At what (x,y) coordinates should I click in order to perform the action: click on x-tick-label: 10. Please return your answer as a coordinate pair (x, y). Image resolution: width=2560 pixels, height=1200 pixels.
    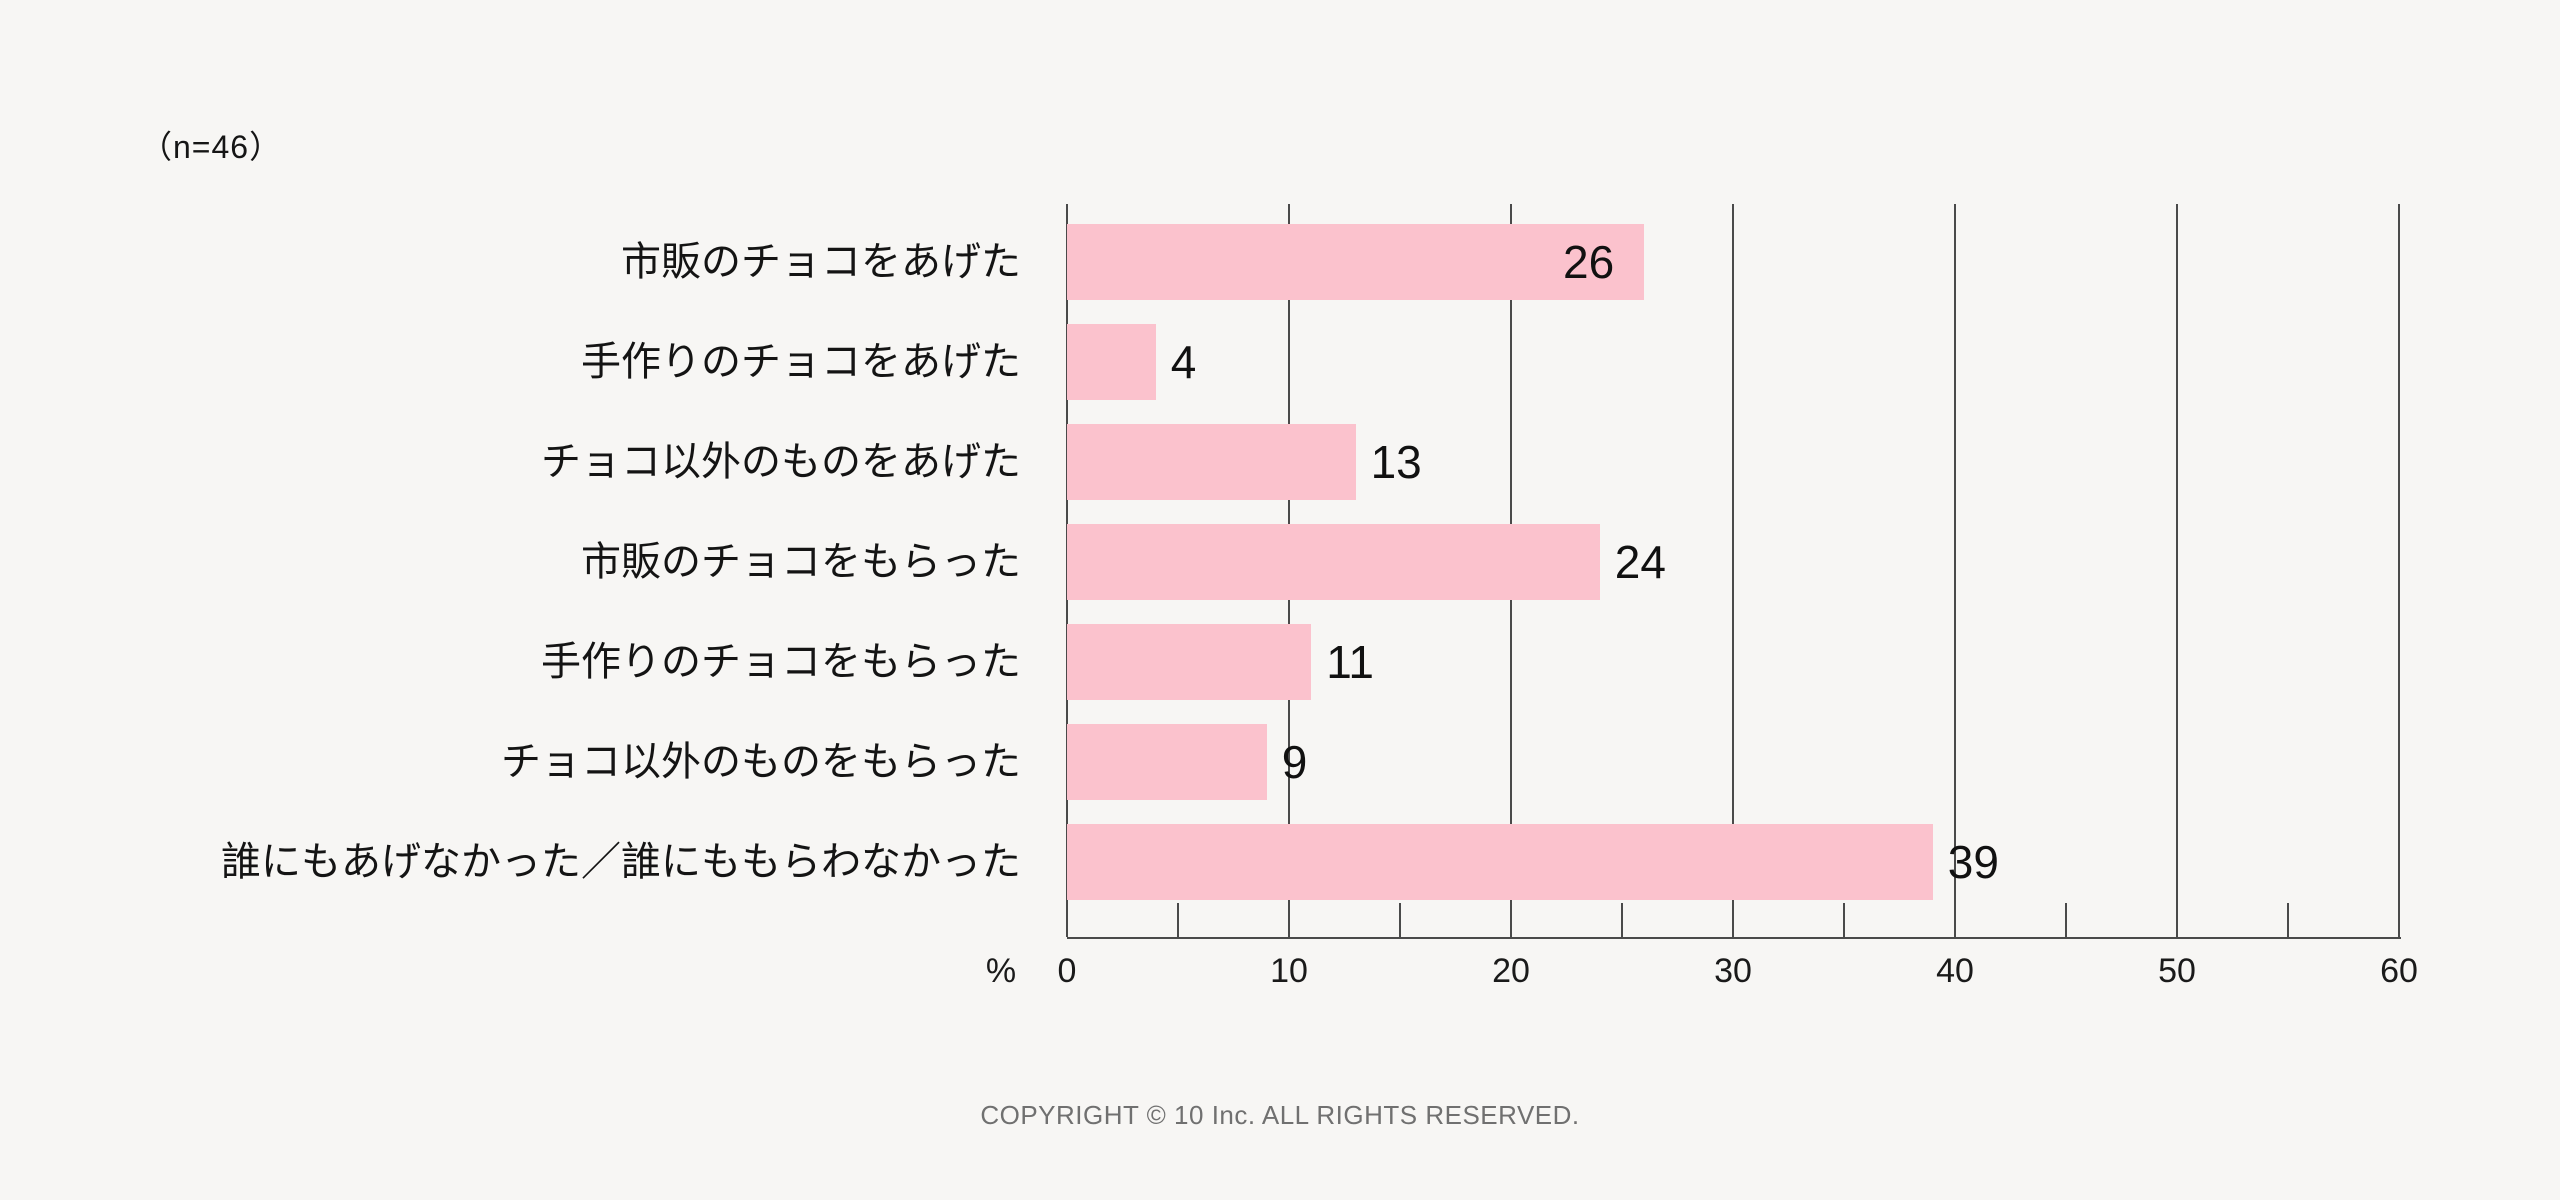
    Looking at the image, I should click on (1289, 971).